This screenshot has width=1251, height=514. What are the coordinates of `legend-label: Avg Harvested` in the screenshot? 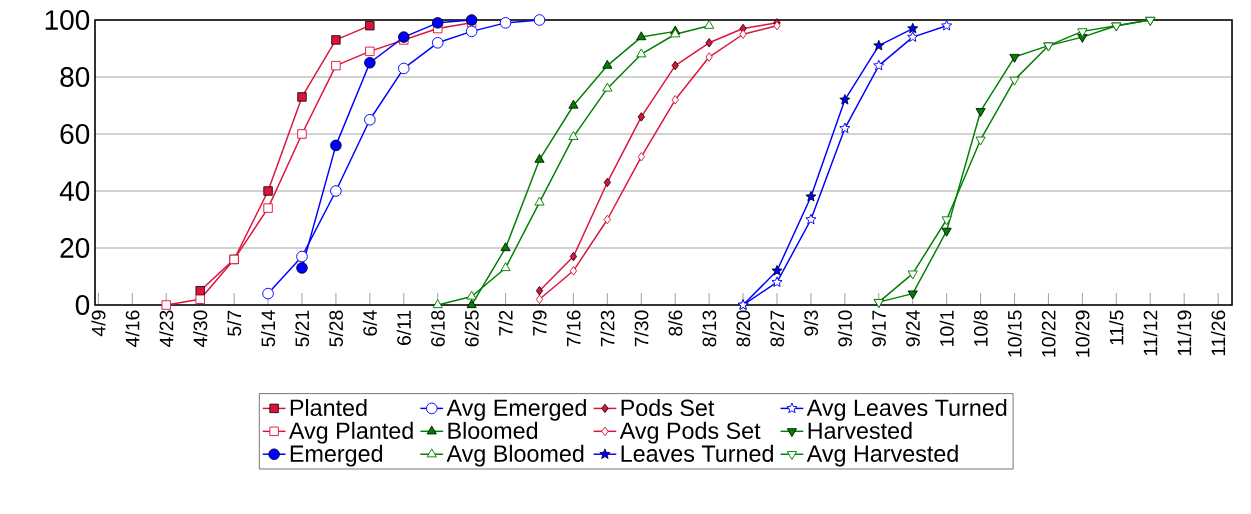 It's located at (882, 455).